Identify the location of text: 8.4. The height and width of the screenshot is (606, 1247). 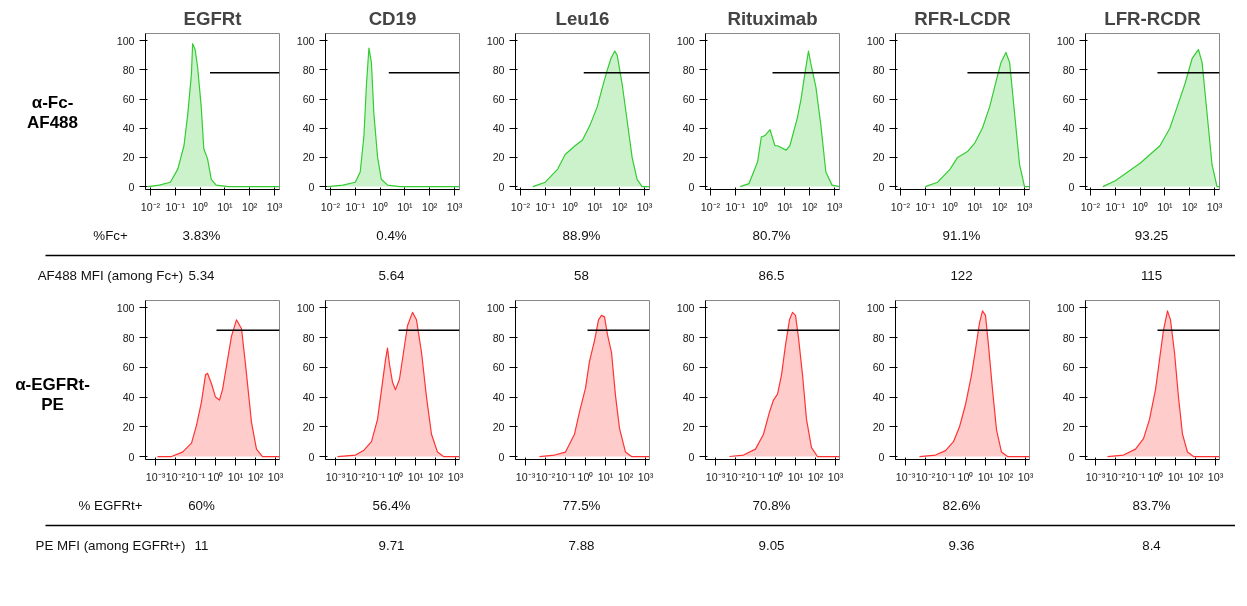
(1151, 545).